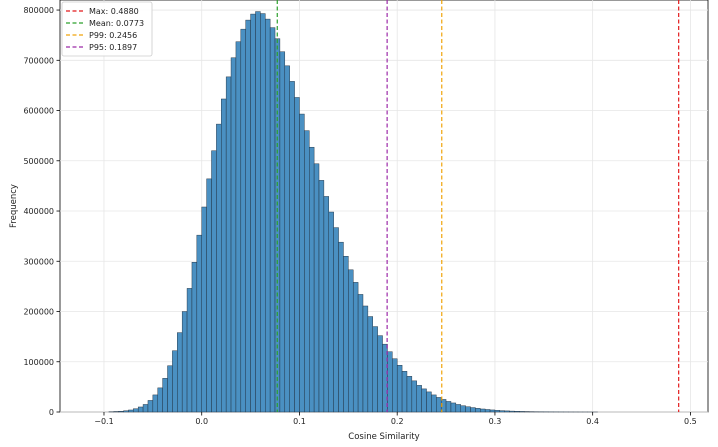 This screenshot has width=718, height=447. What do you see at coordinates (103, 421) in the screenshot?
I see `x-tick-label: −0.1` at bounding box center [103, 421].